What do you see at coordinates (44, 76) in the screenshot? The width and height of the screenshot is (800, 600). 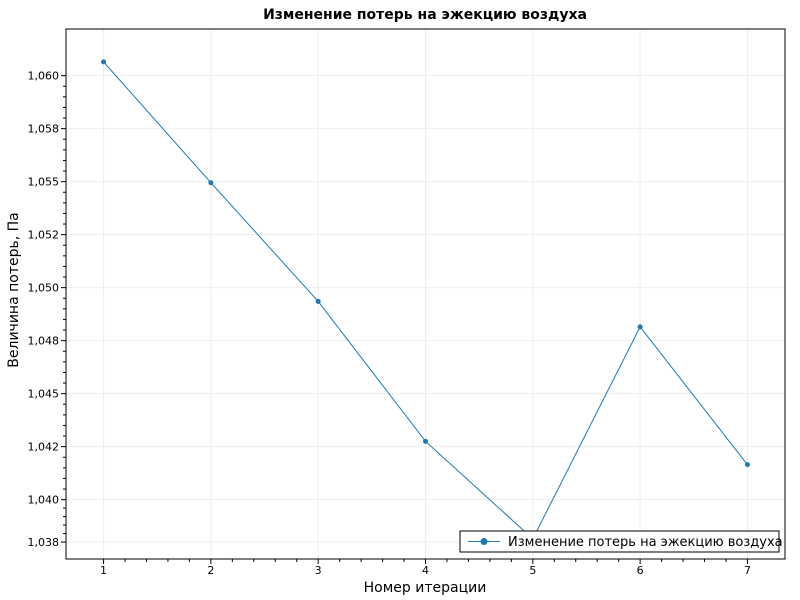 I see `y-tick-label: 1,060` at bounding box center [44, 76].